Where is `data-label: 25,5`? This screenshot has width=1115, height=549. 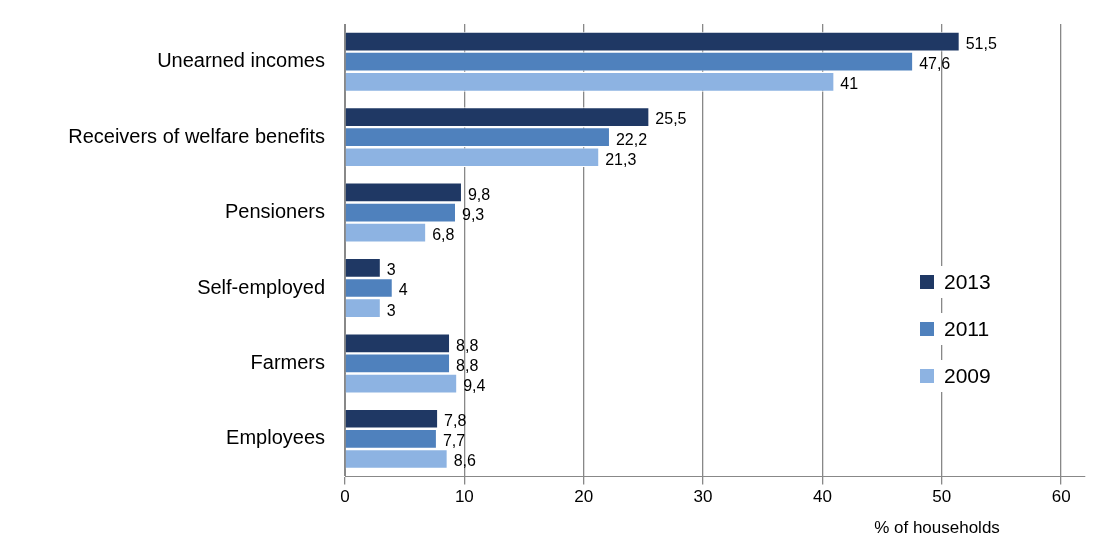
data-label: 25,5 is located at coordinates (671, 119).